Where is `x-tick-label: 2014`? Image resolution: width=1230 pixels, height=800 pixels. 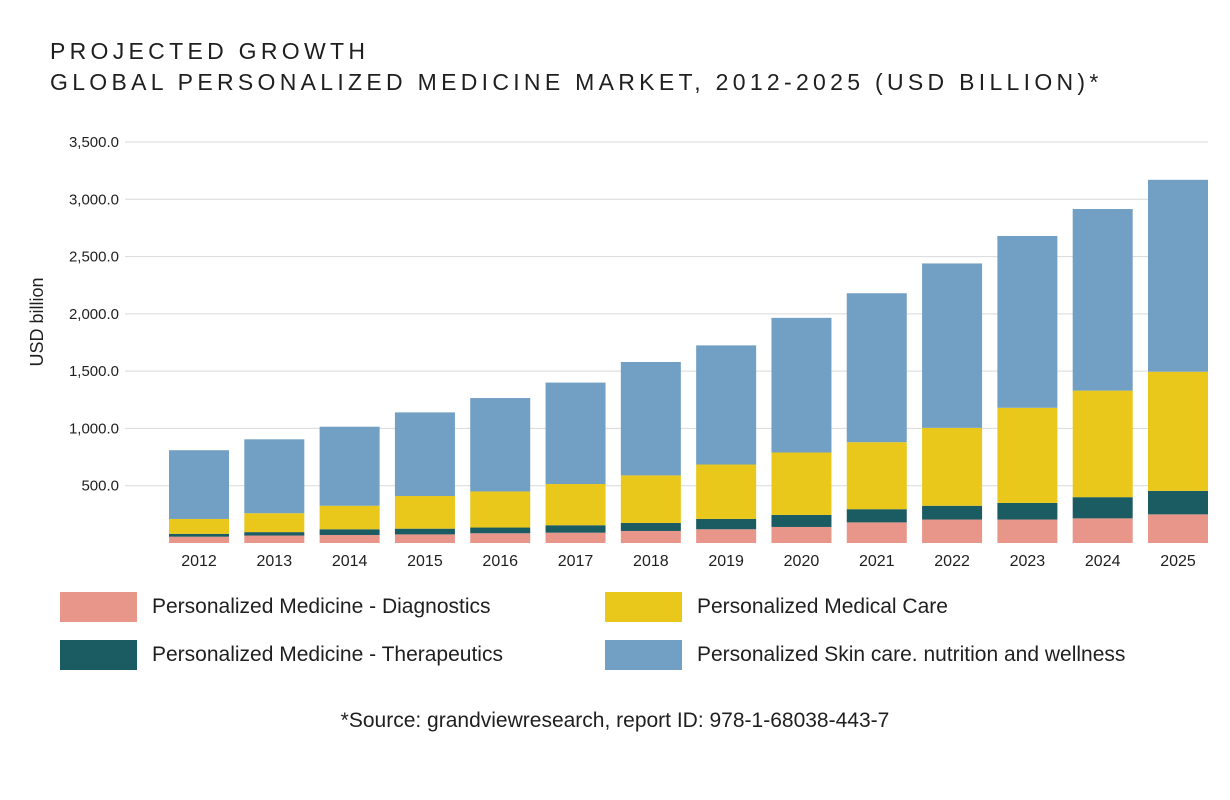 x-tick-label: 2014 is located at coordinates (350, 561).